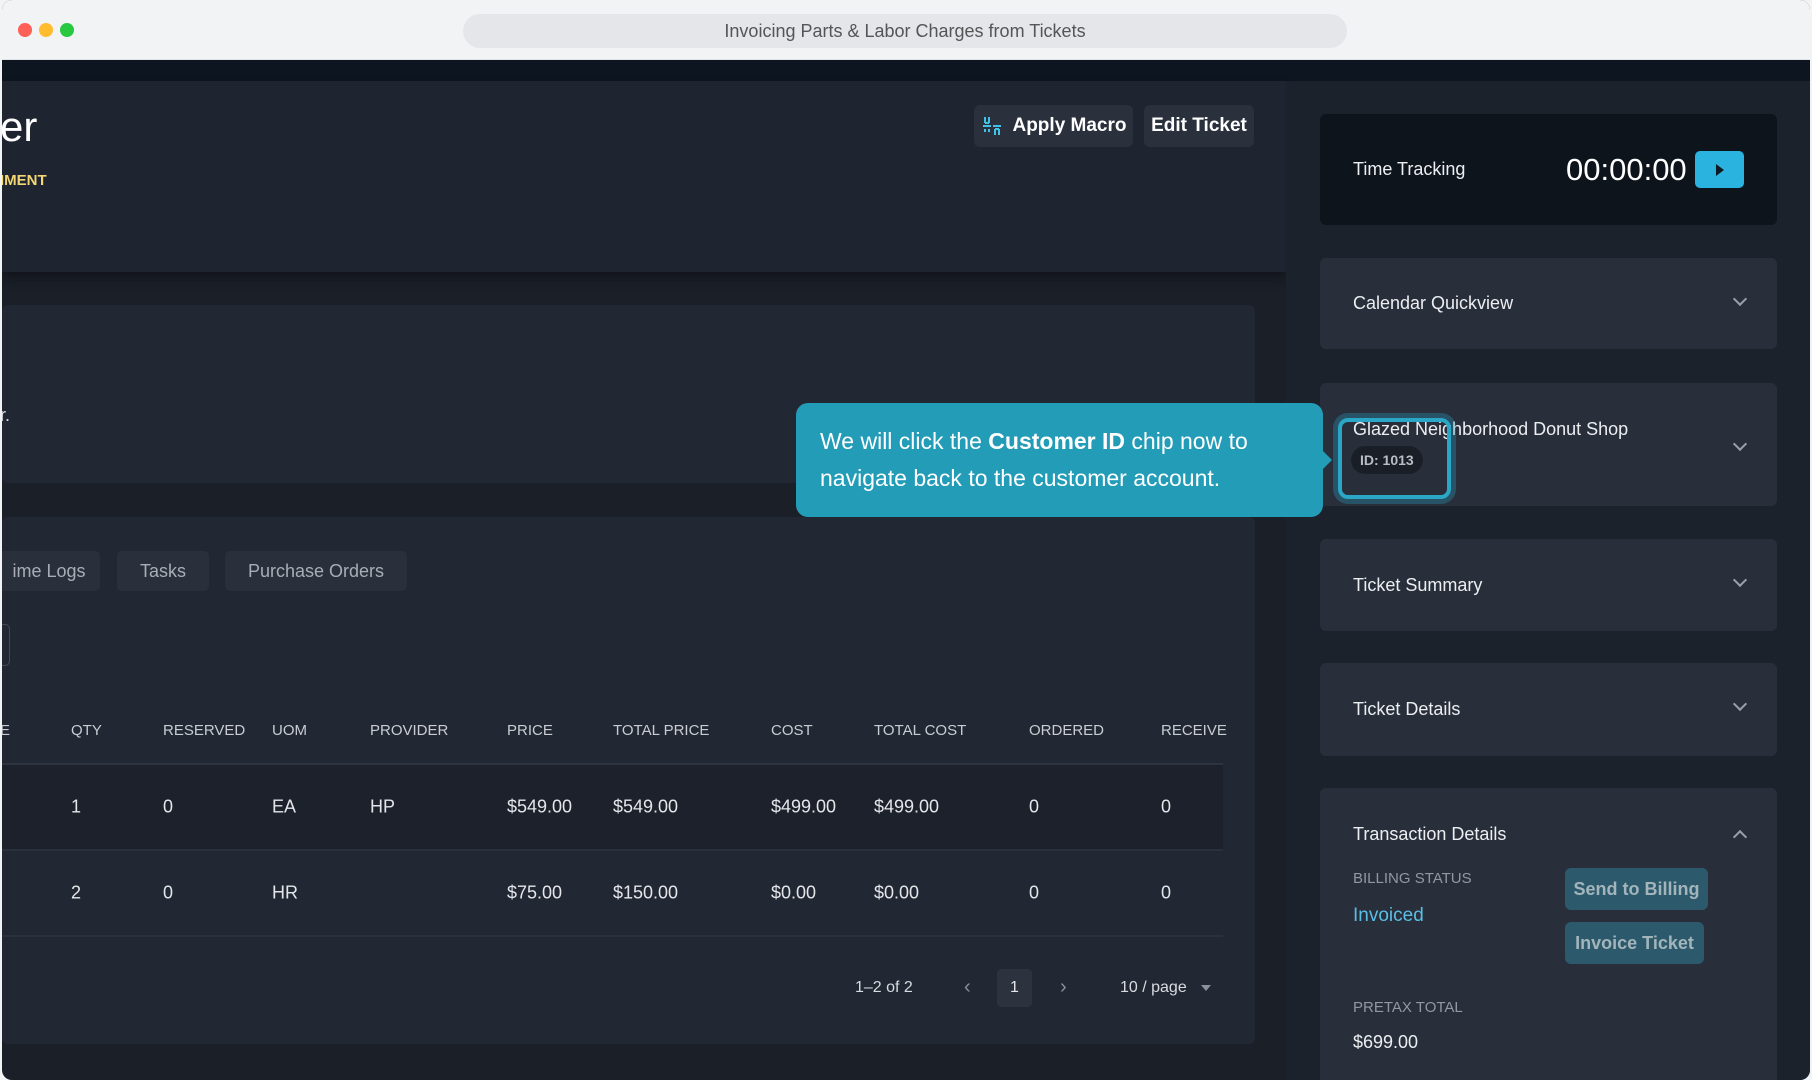 This screenshot has height=1080, width=1812. I want to click on column-header: QTY, so click(86, 730).